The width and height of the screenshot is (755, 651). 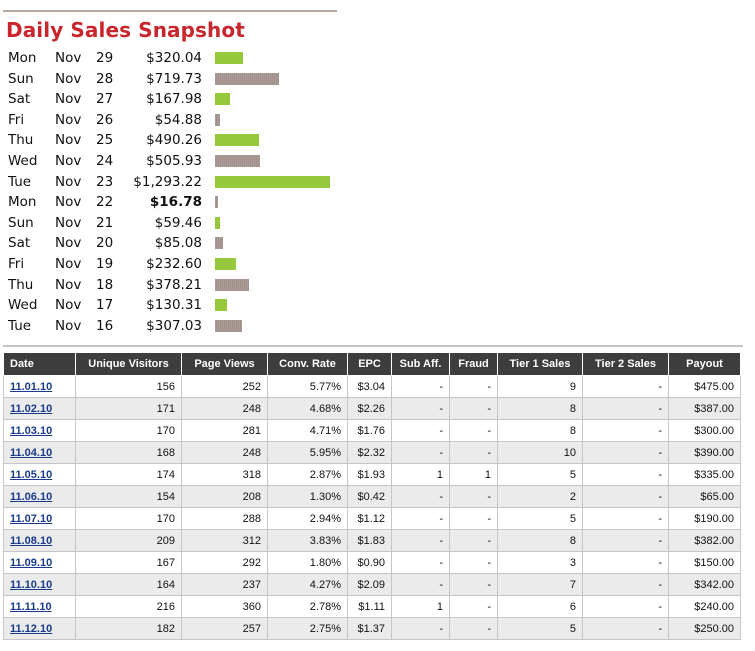 What do you see at coordinates (307, 474) in the screenshot?
I see `cell-conv-rate: 2.87%` at bounding box center [307, 474].